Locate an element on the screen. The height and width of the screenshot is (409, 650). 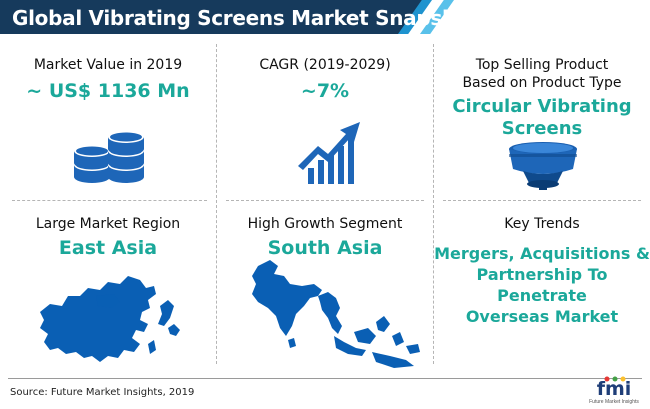
cagr-value: ~7% is located at coordinates (325, 91).